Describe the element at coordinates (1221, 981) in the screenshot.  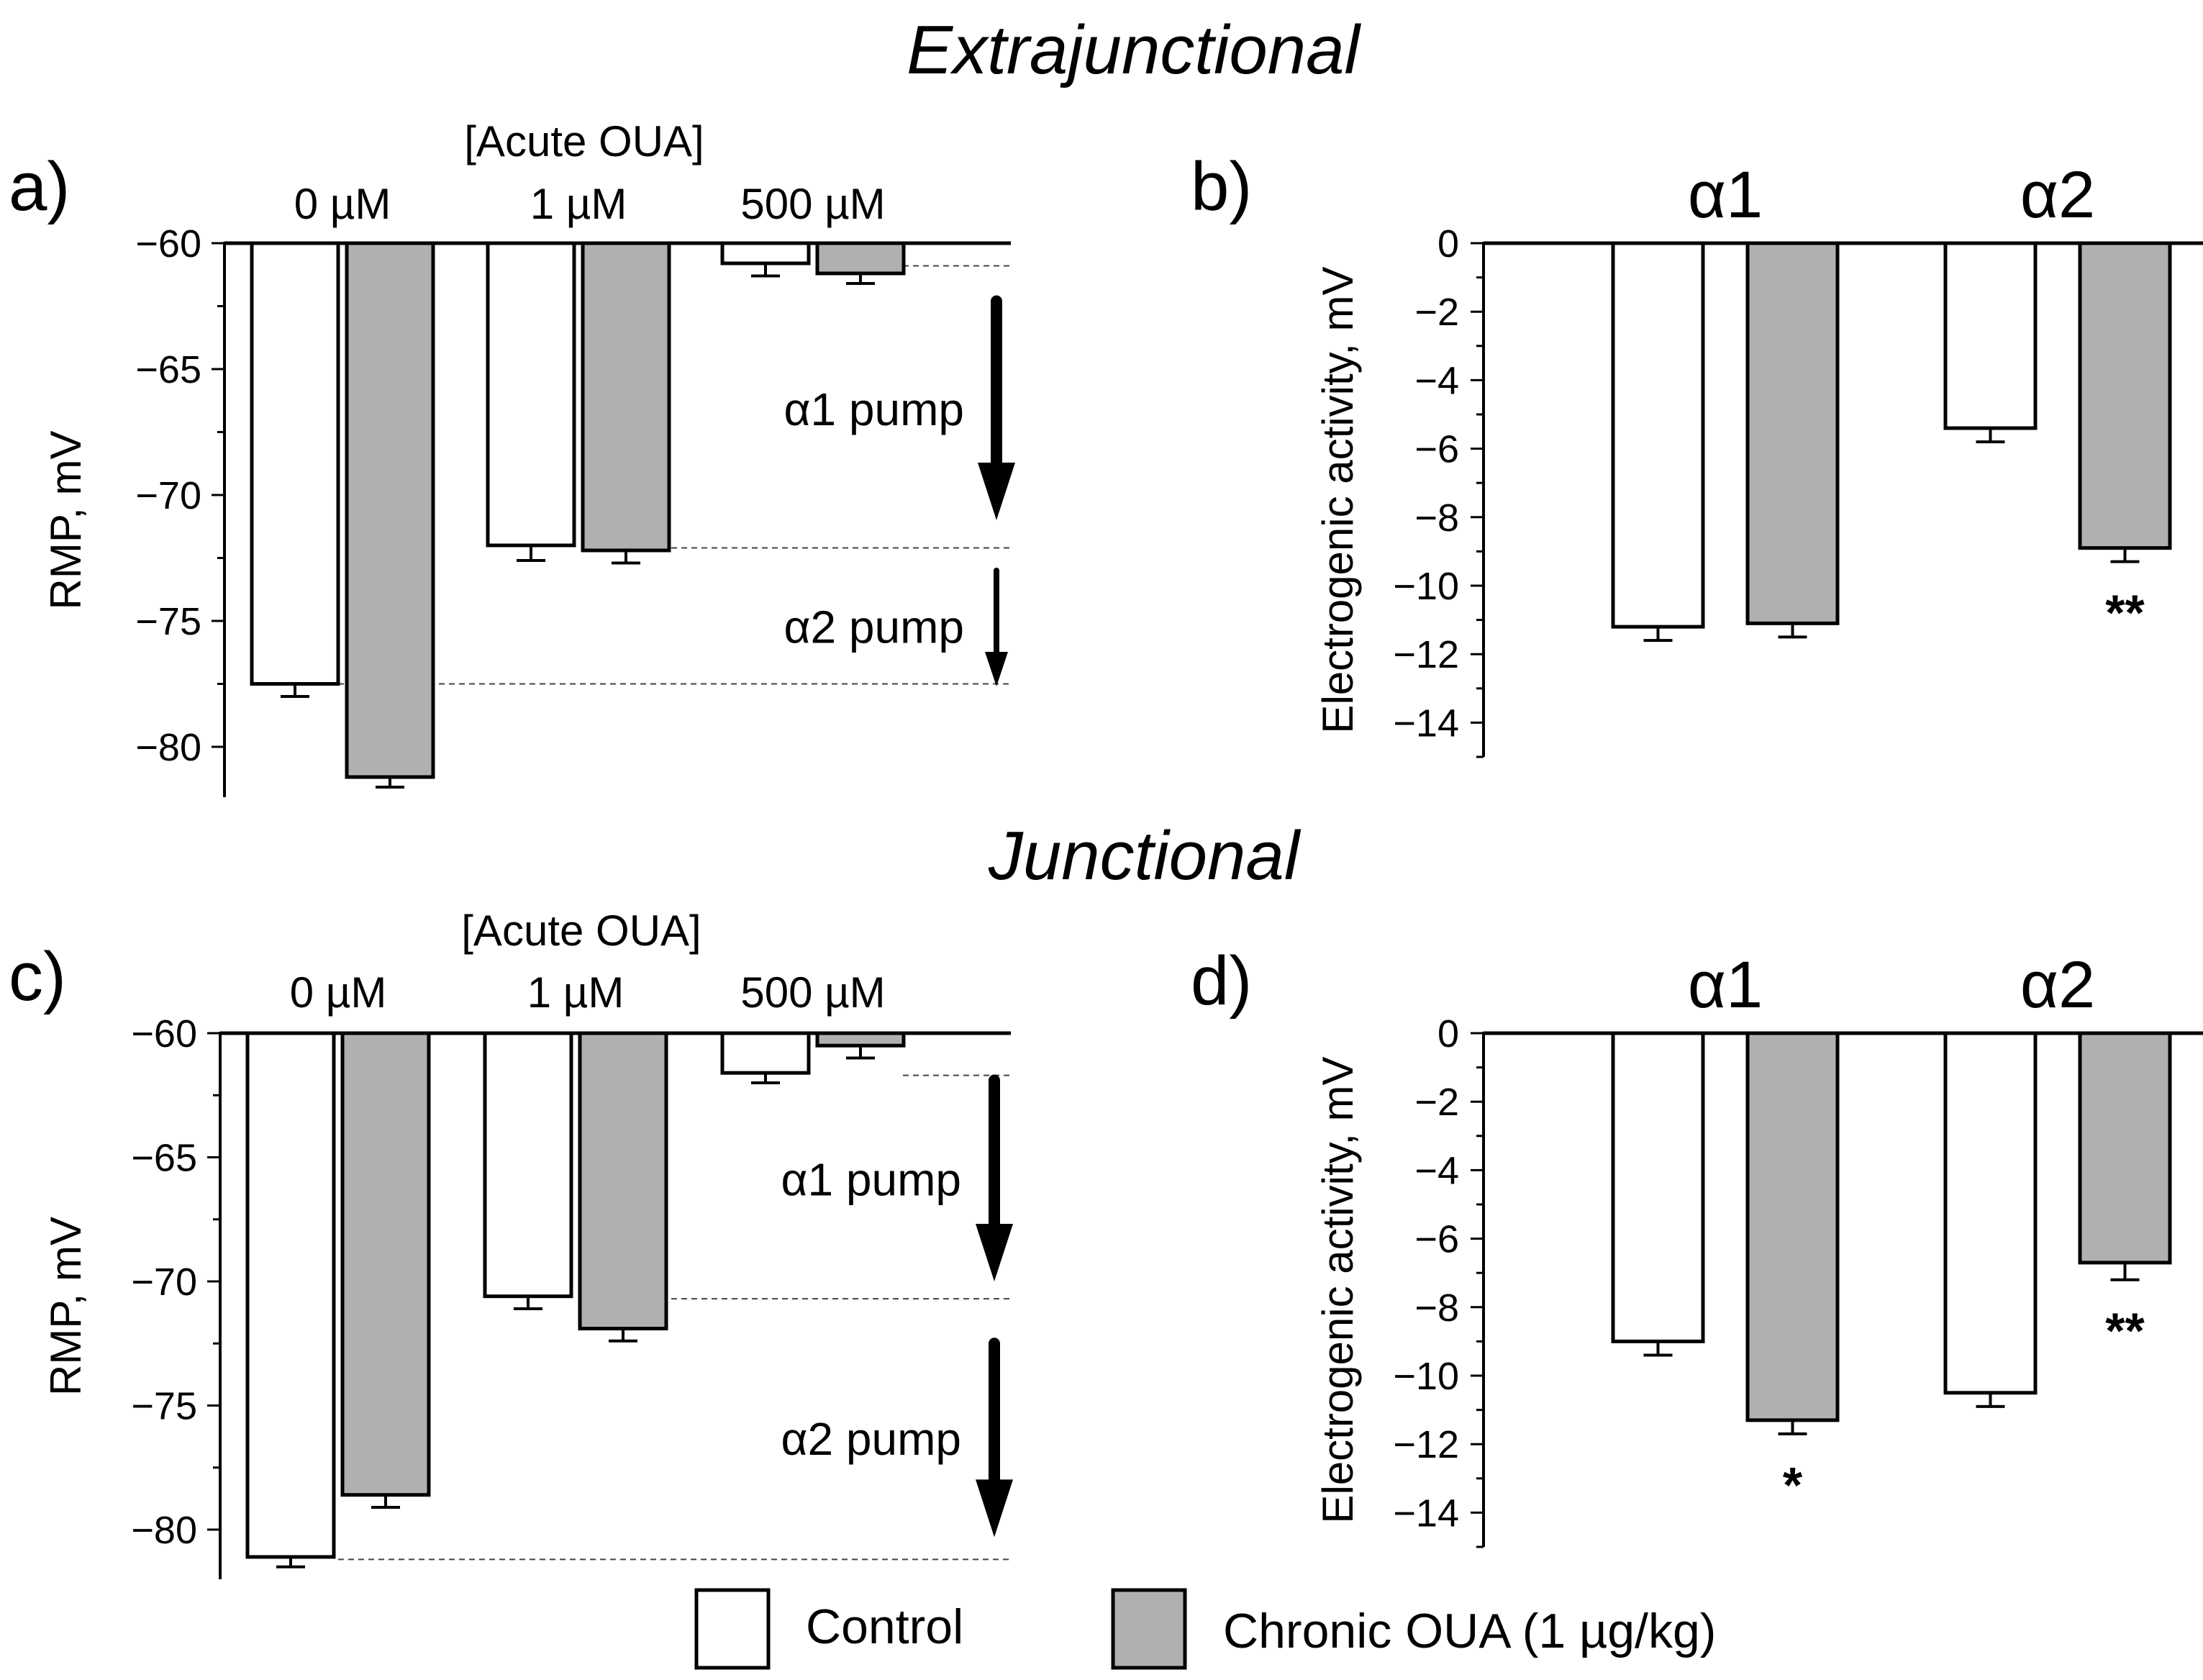
I see `panel-label: d)` at that location.